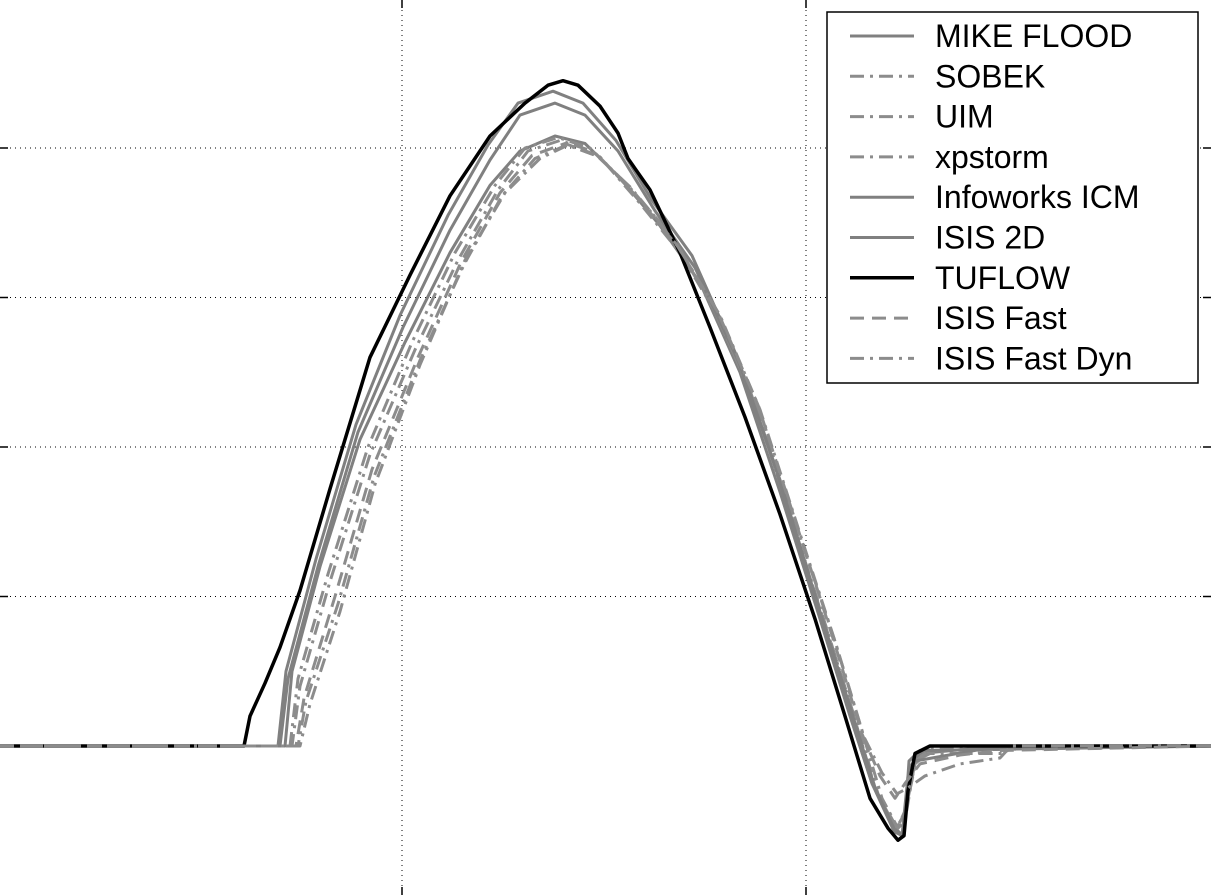 This screenshot has height=895, width=1211. Describe the element at coordinates (992, 157) in the screenshot. I see `legend-label-xpstorm: xpstorm` at that location.